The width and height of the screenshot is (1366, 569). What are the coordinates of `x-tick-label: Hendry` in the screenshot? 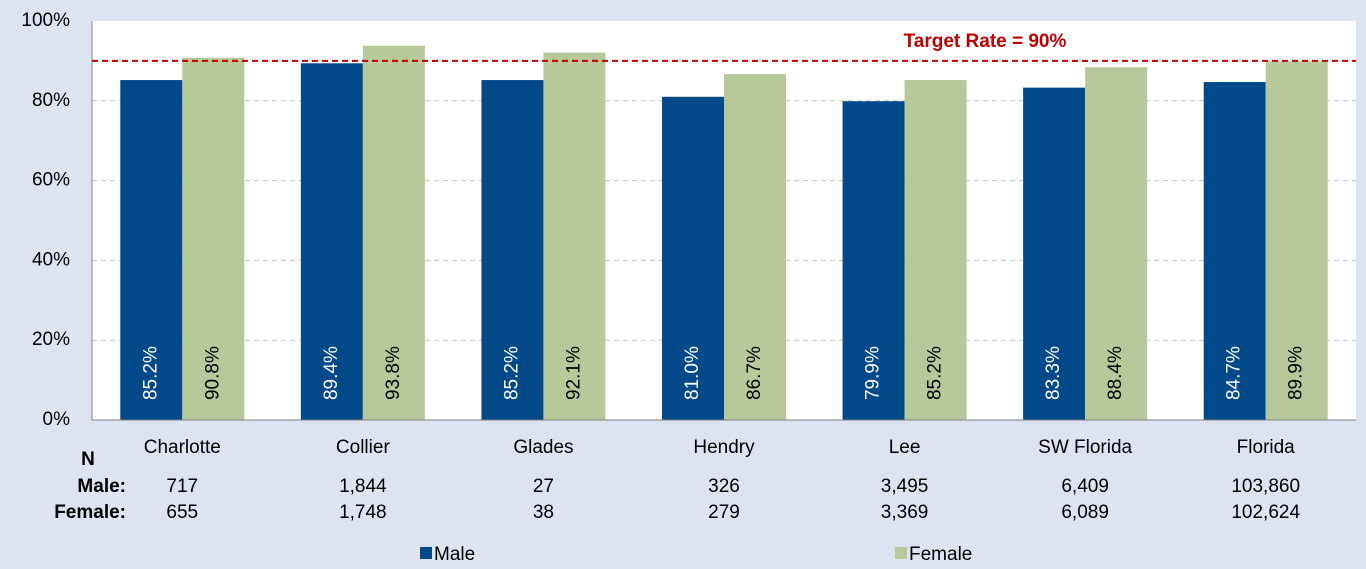 It's located at (724, 447).